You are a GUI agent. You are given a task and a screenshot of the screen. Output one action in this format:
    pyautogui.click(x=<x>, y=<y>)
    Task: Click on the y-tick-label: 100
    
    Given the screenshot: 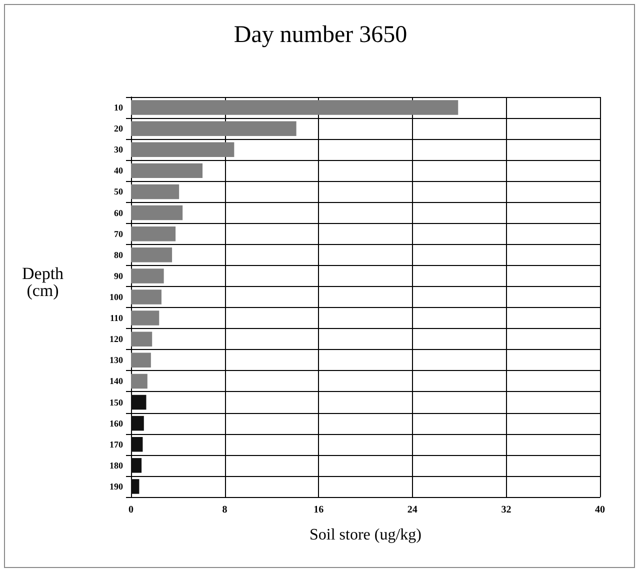 What is the action you would take?
    pyautogui.click(x=117, y=297)
    